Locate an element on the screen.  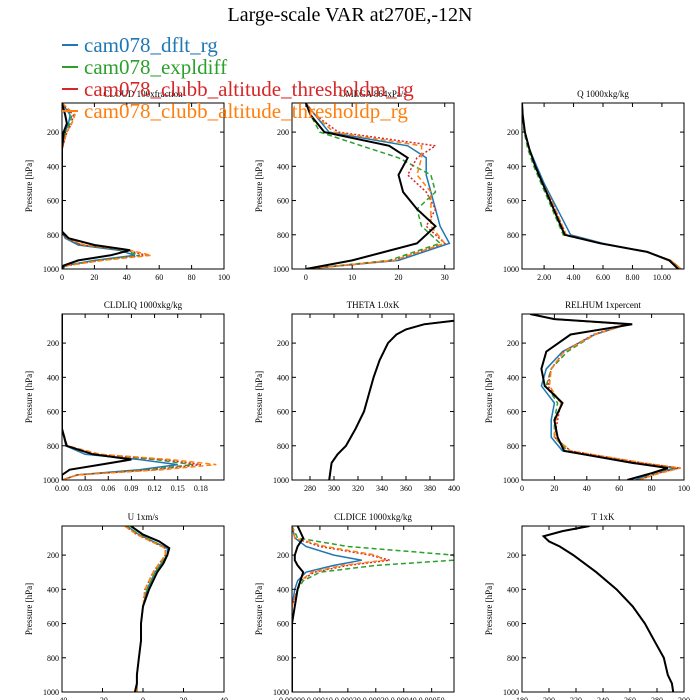
legend-label: cam078_clubb_altitude_thresholdp_rg is located at coordinates (246, 111).